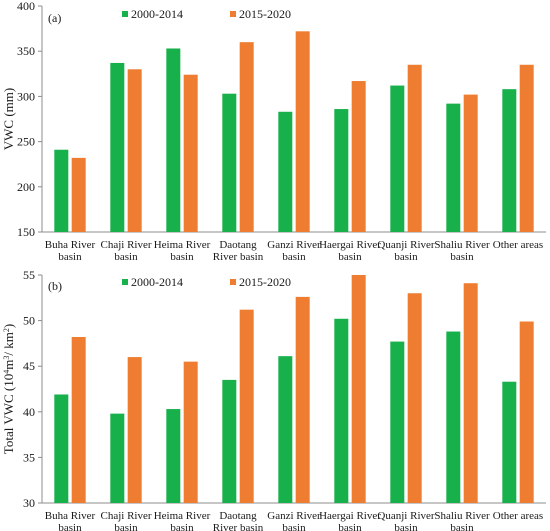 Image resolution: width=550 pixels, height=531 pixels. I want to click on y-tick-label: 55, so click(29, 275).